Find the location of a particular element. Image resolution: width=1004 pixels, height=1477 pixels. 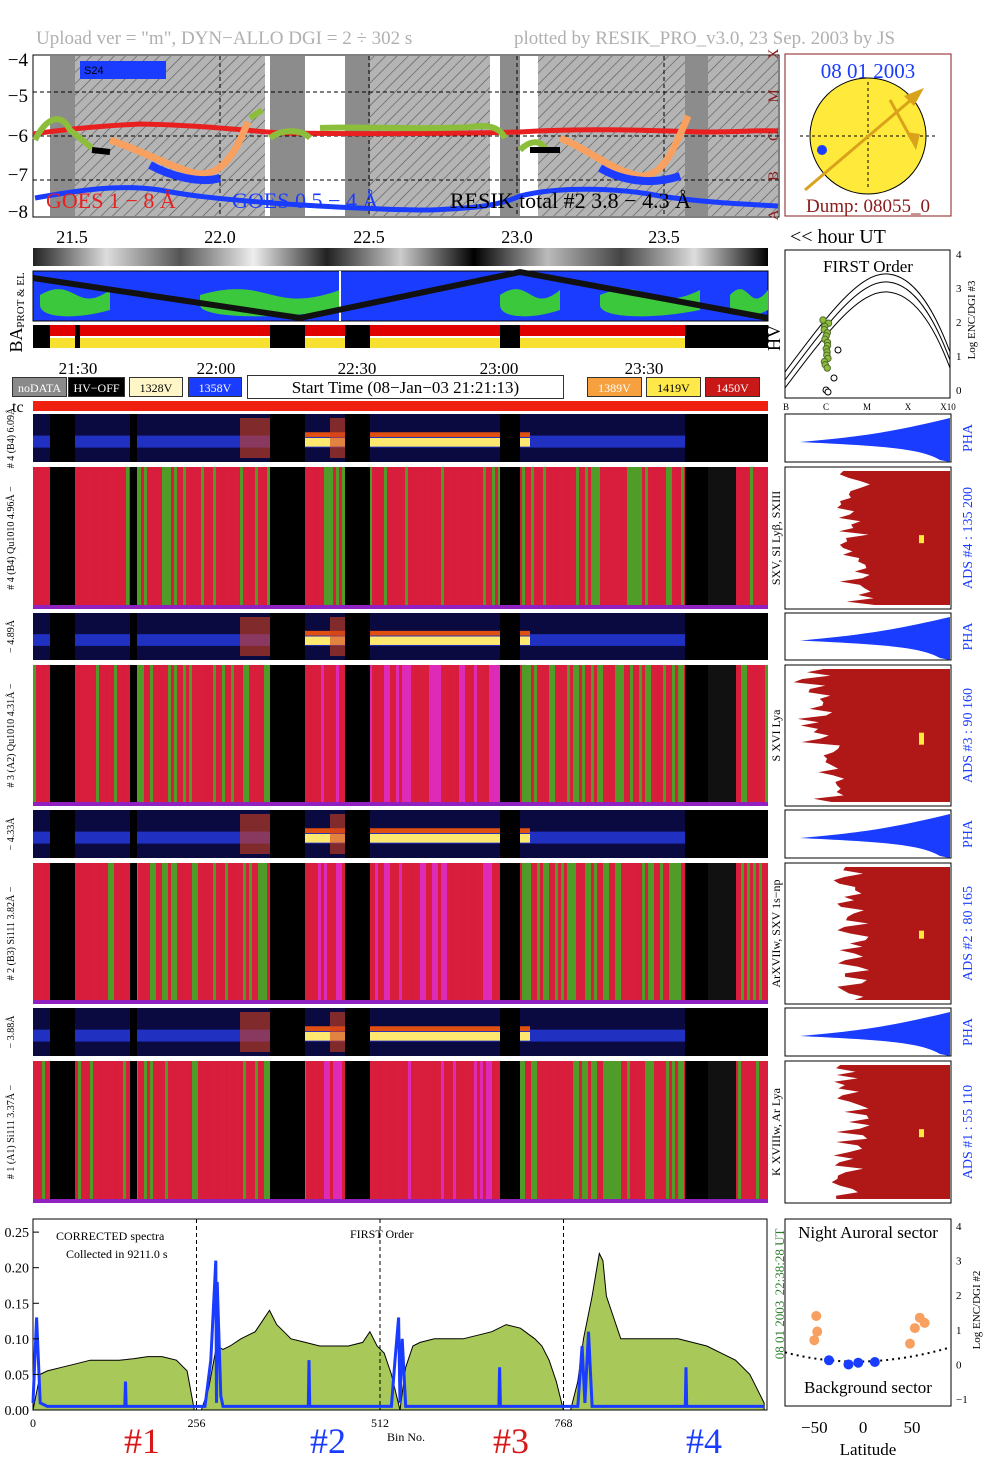

first-order-points is located at coordinates (830, 356).